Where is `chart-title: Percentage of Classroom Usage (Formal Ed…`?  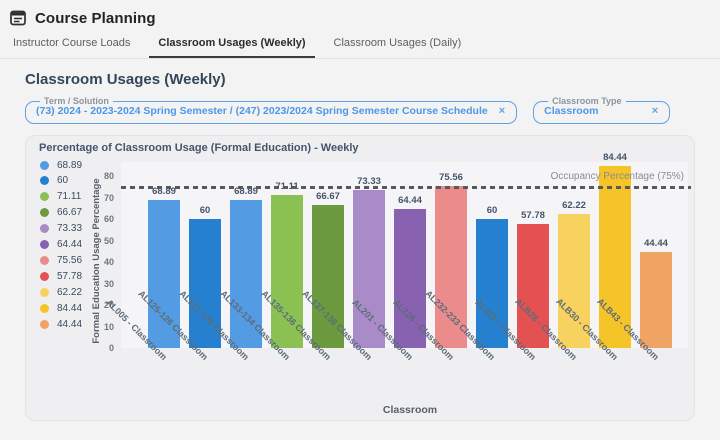
chart-title: Percentage of Classroom Usage (Formal Ed… is located at coordinates (199, 148).